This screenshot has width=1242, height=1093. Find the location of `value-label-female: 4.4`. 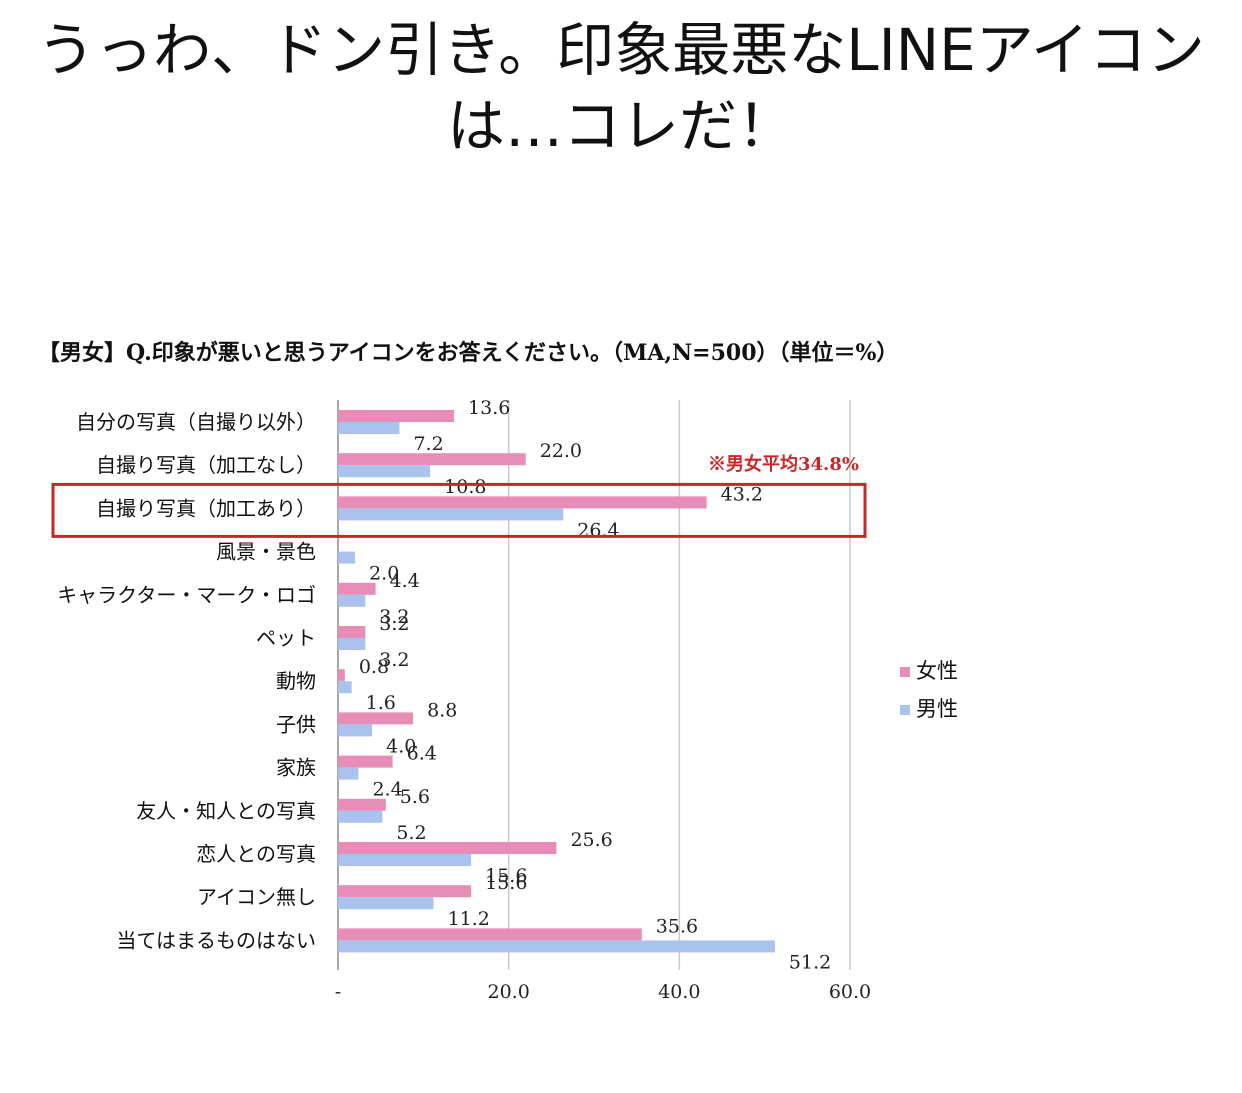

value-label-female: 4.4 is located at coordinates (405, 581).